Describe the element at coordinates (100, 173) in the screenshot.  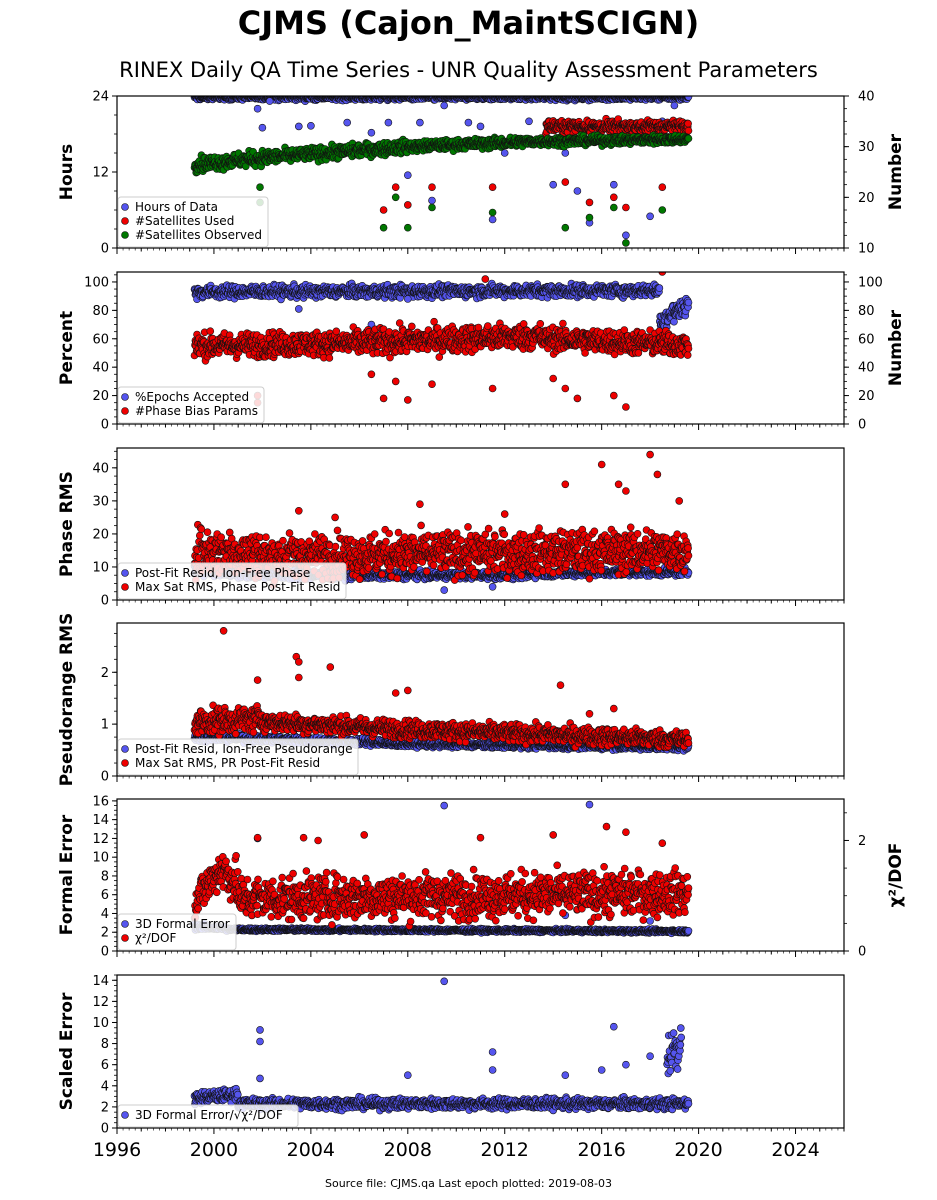
I see `ytick-label: 12` at that location.